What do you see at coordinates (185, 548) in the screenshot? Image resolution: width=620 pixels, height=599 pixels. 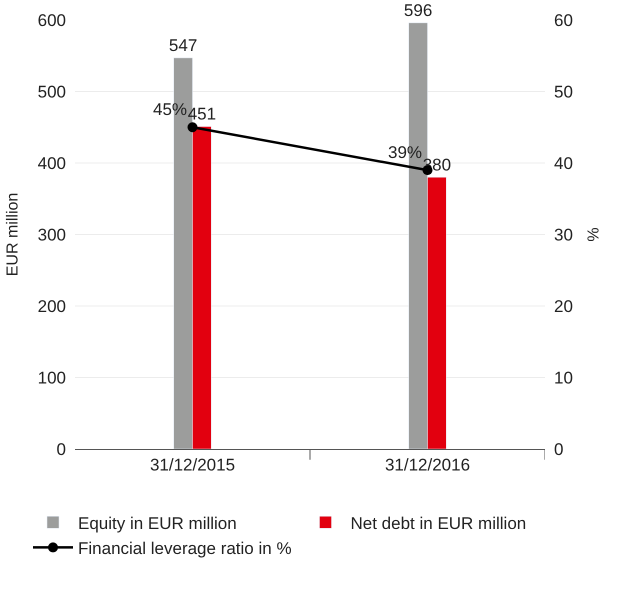 I see `legend-label: Financial leverage ratio in %` at bounding box center [185, 548].